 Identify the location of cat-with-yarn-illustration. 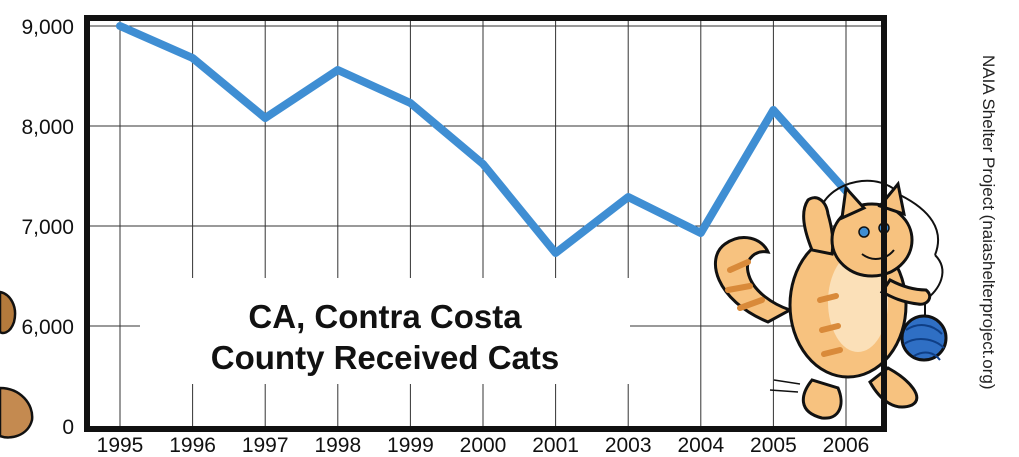
(828, 299).